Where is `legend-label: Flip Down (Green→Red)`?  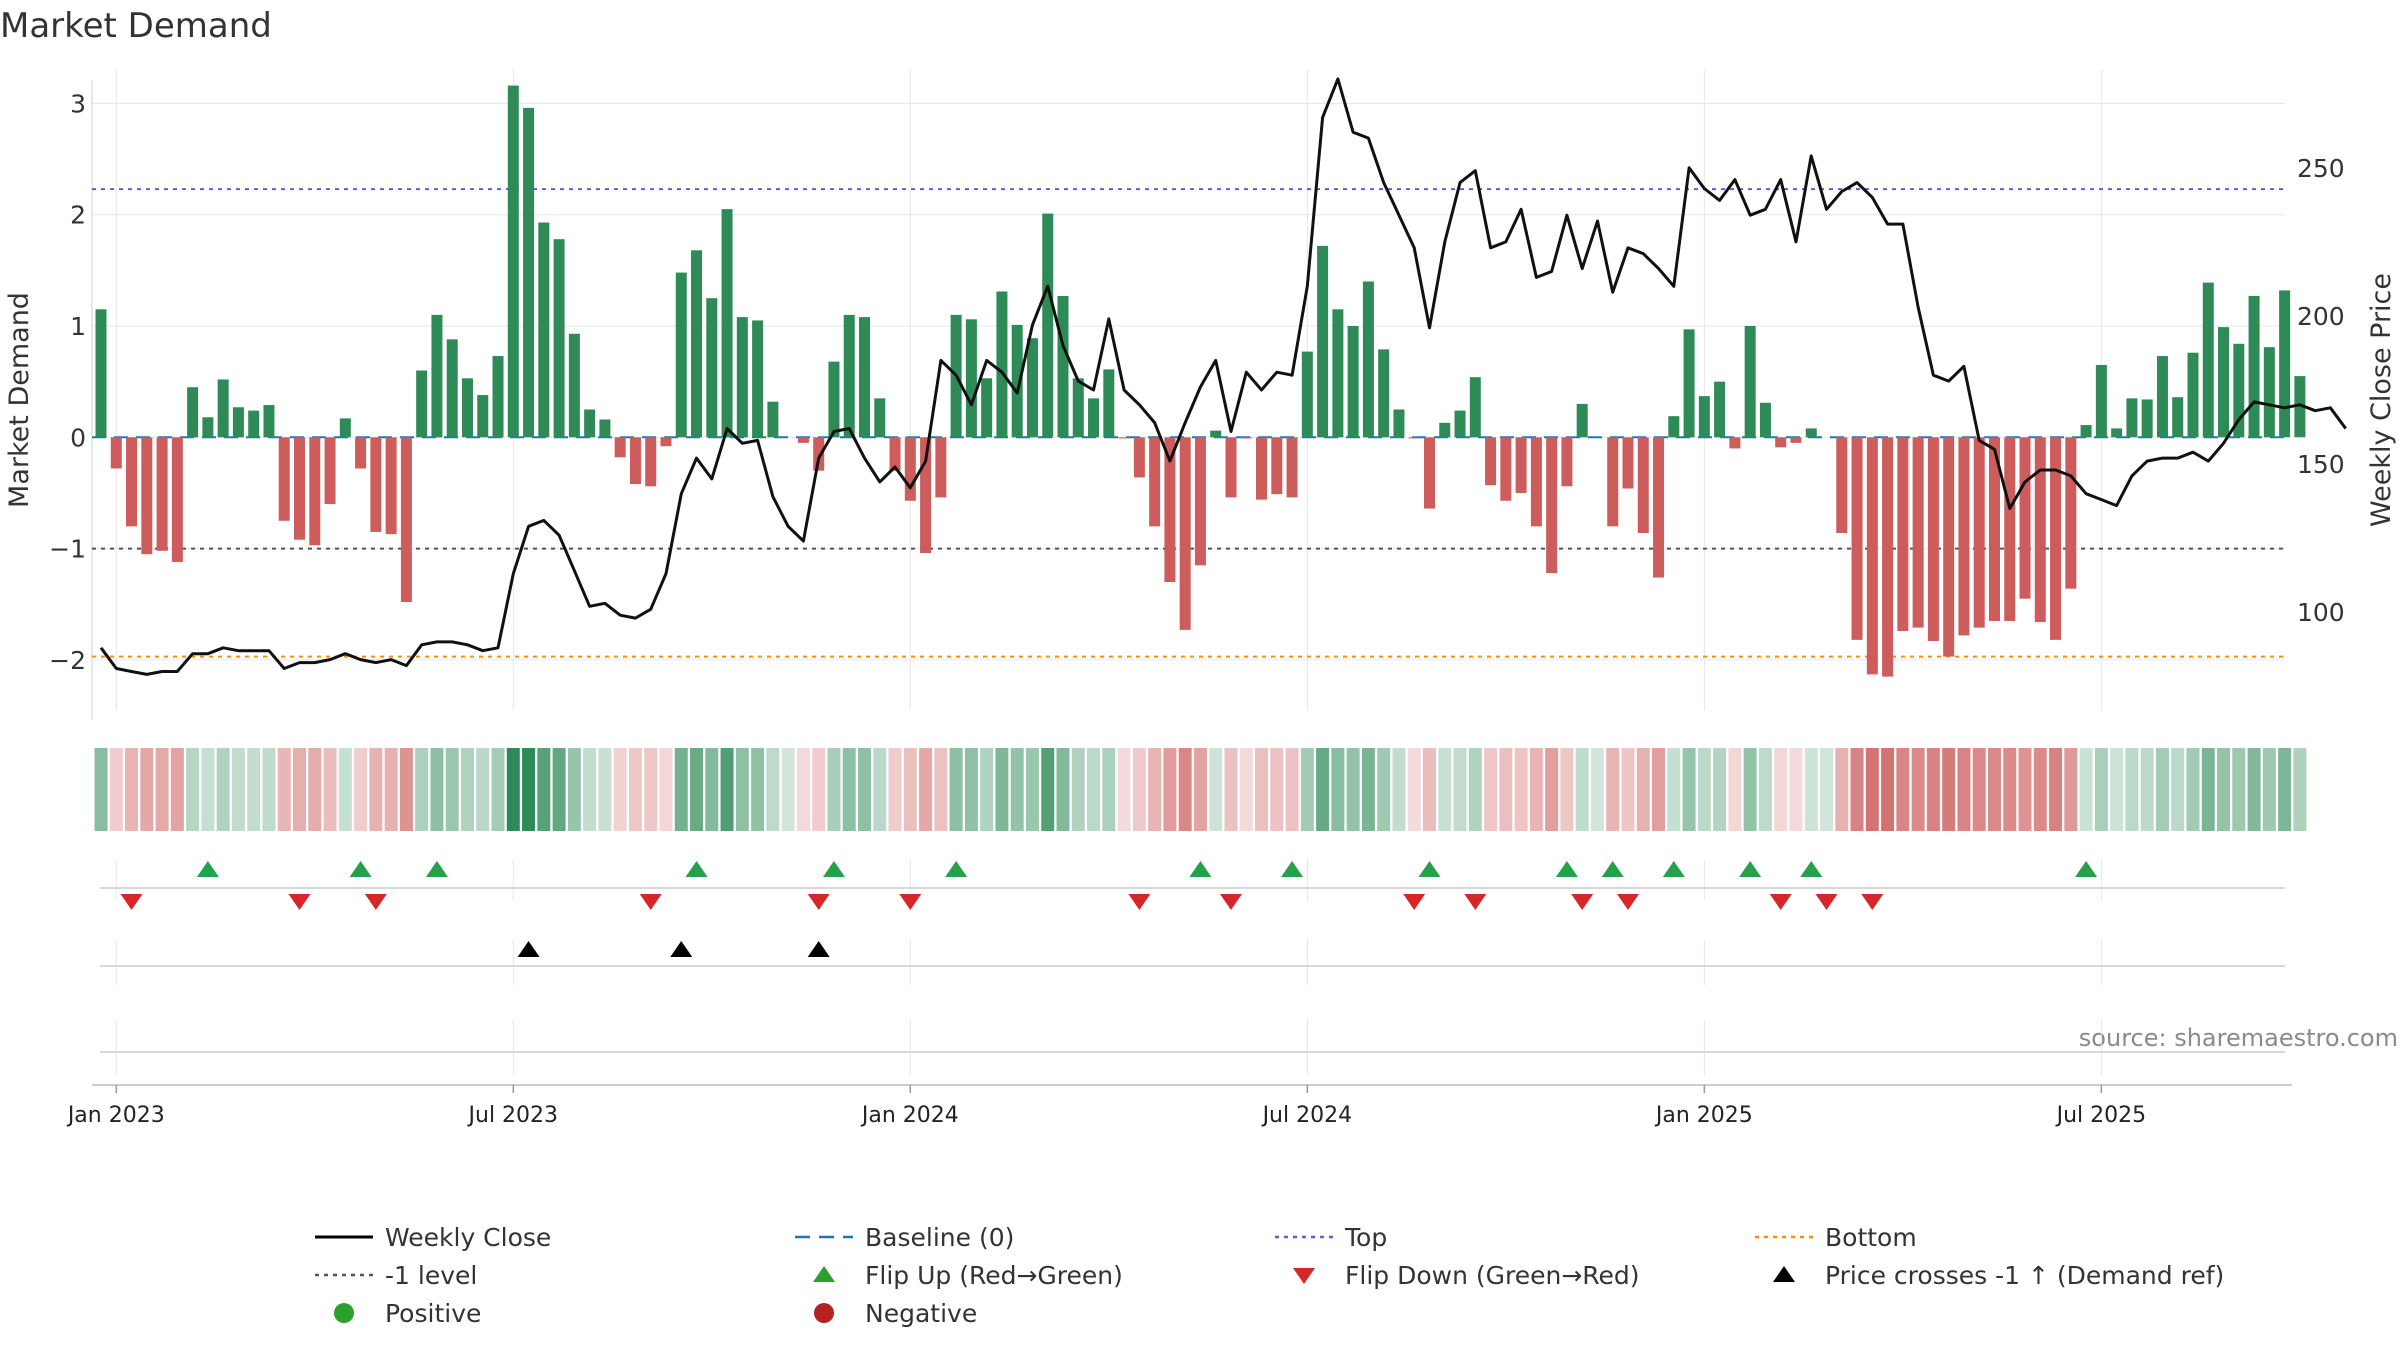 legend-label: Flip Down (Green→Red) is located at coordinates (1492, 1275).